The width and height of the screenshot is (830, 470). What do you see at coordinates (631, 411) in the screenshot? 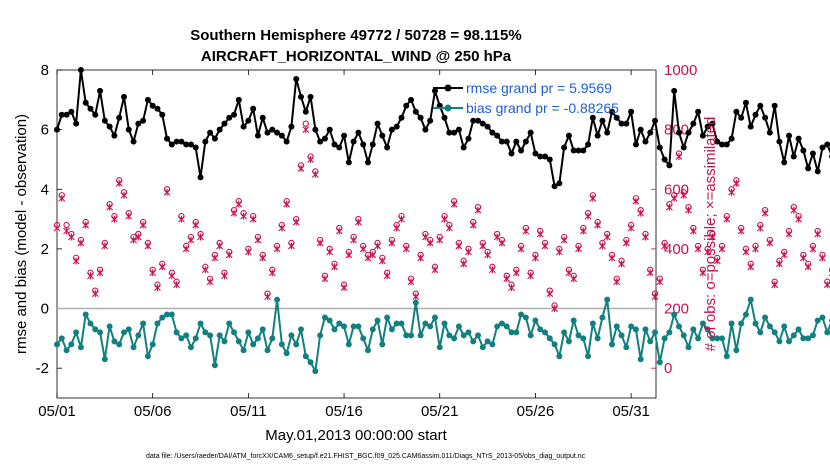
I see `x-tick-label: 05/31` at bounding box center [631, 411].